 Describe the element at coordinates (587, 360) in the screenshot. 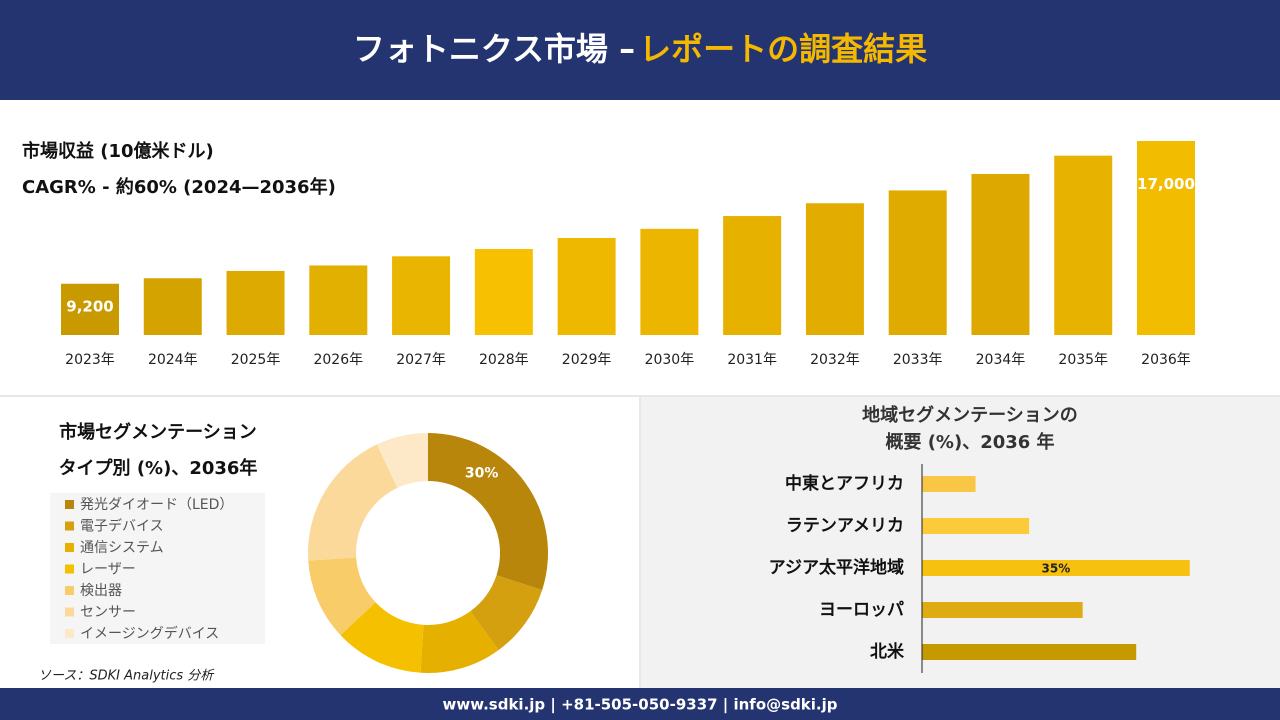

I see `x-tick-label: 2029年` at that location.